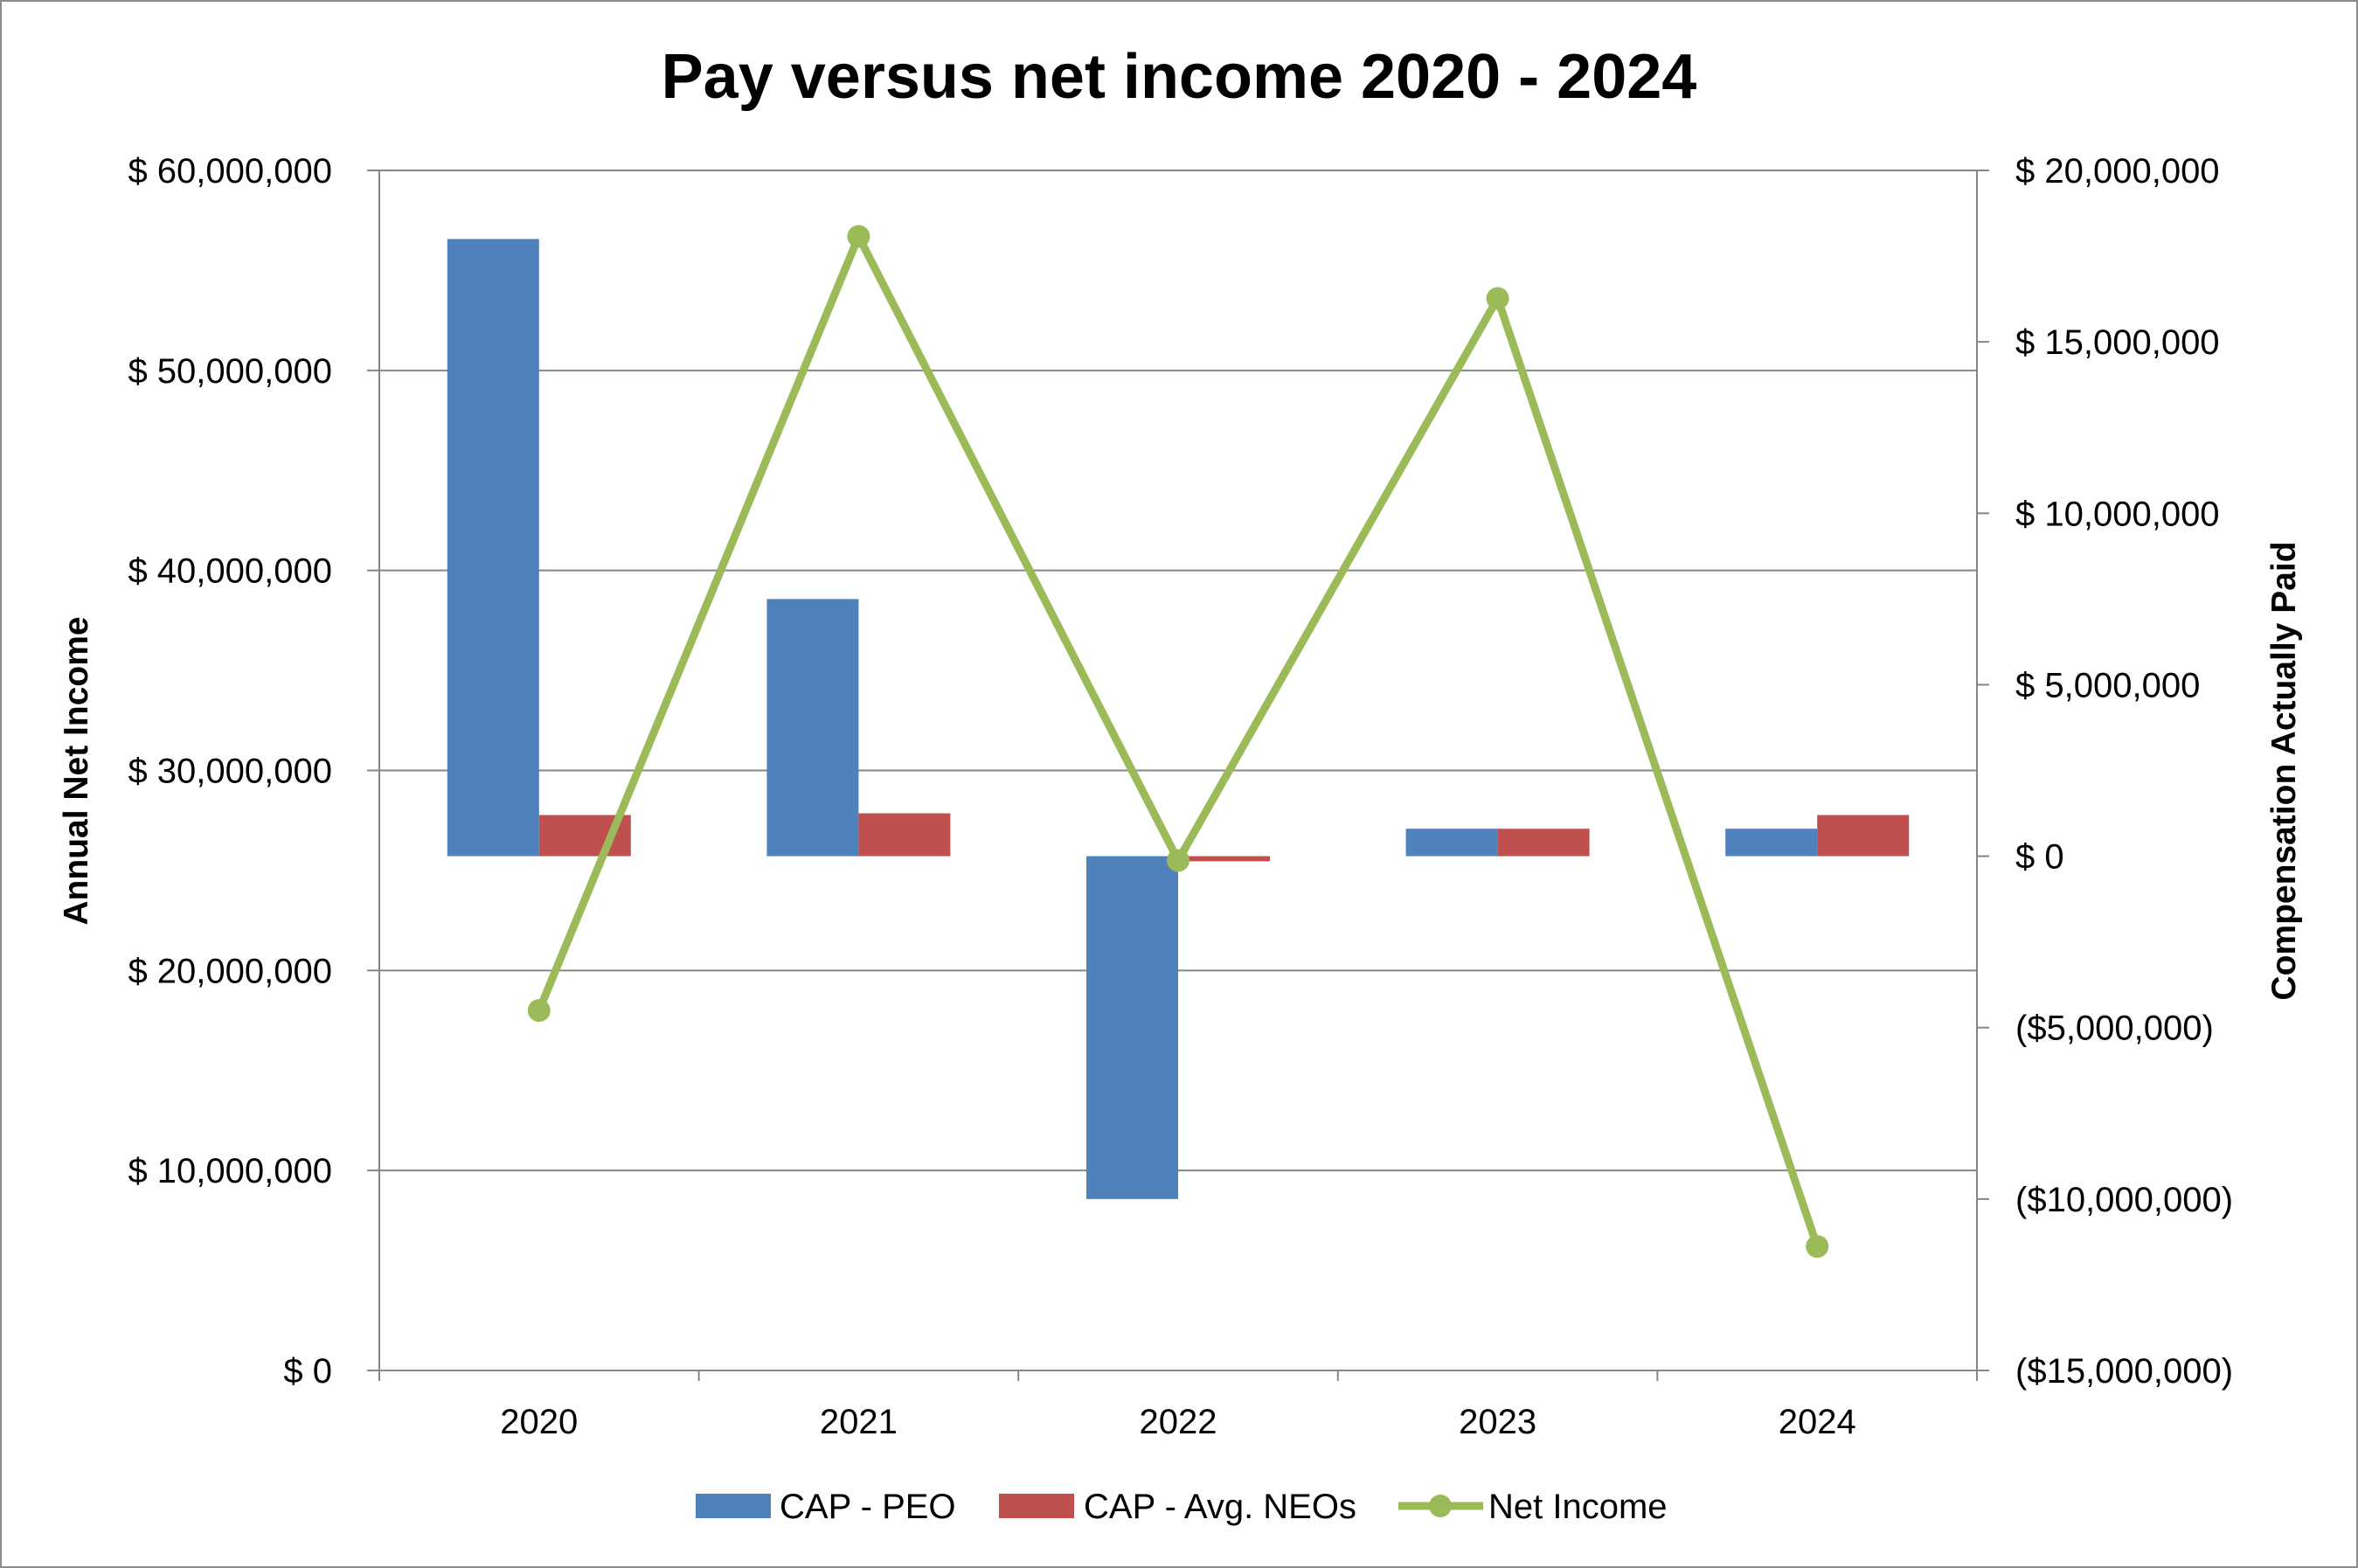 Image resolution: width=2358 pixels, height=1568 pixels. Describe the element at coordinates (2117, 172) in the screenshot. I see `right-tick-label: $ 20,000,000` at that location.